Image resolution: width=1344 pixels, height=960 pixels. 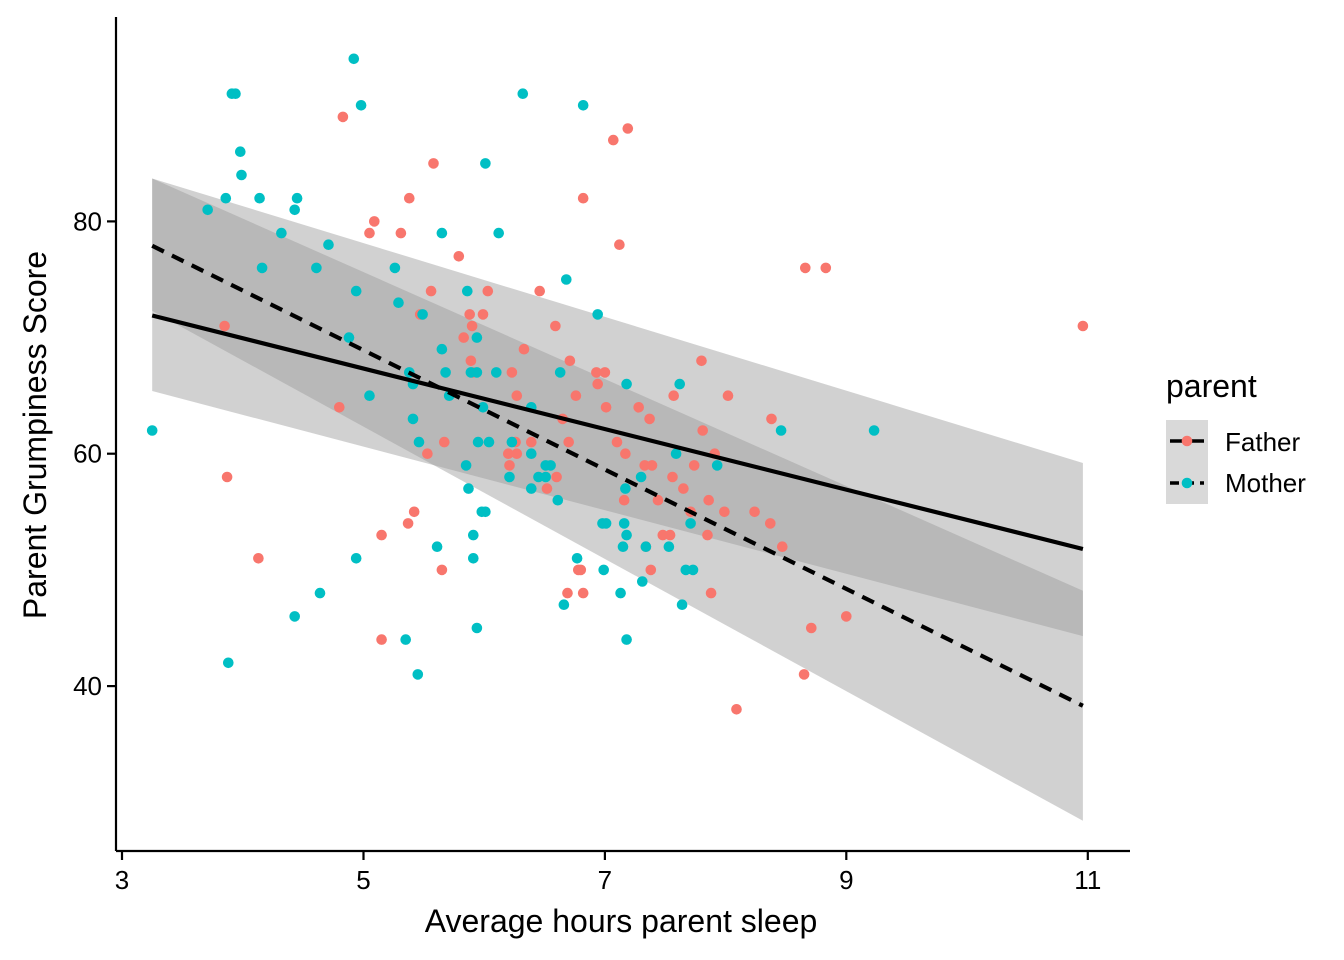 I want to click on legend-item-father: Father, so click(x=1233, y=441).